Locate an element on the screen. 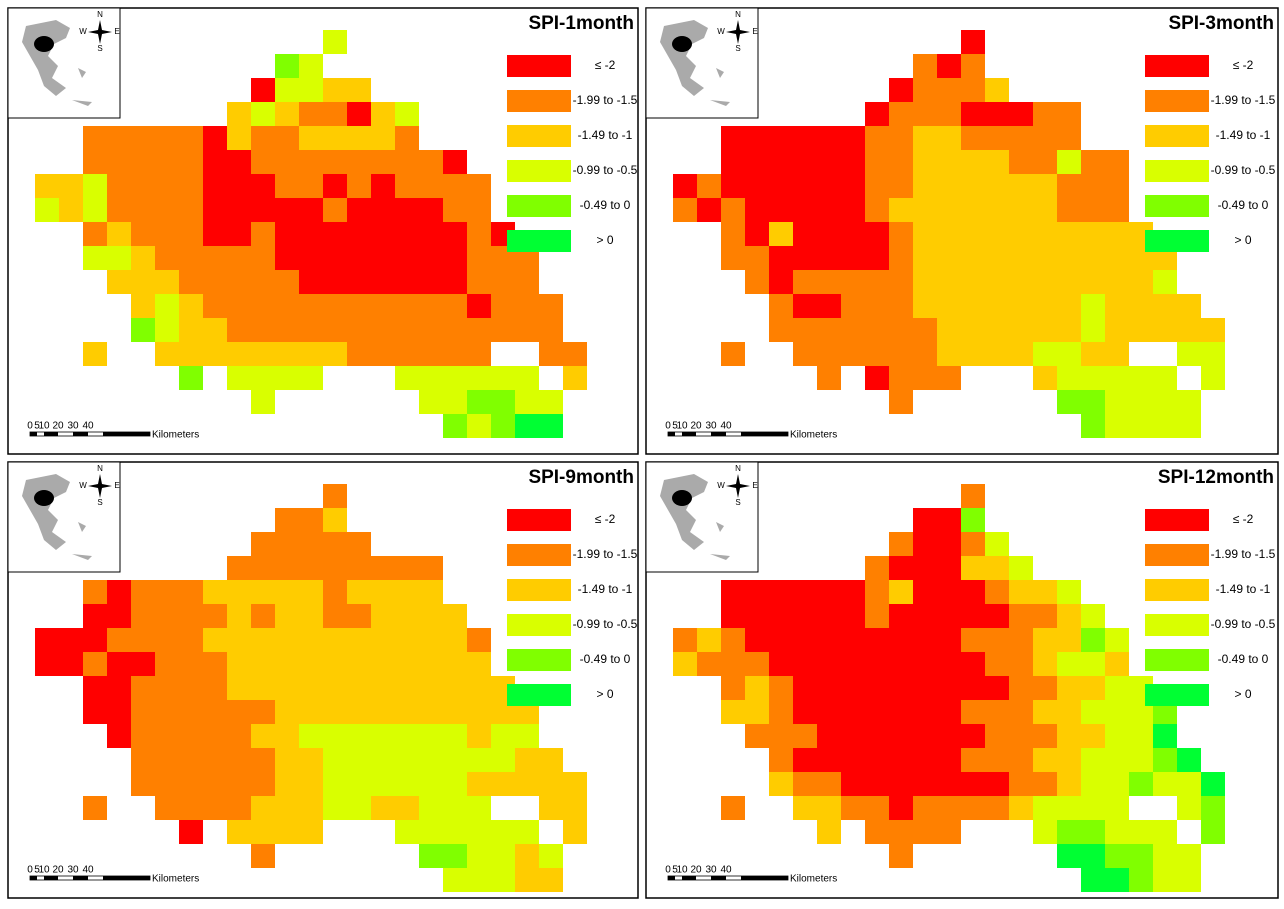 The width and height of the screenshot is (1284, 909). compass-e: E is located at coordinates (116, 485).